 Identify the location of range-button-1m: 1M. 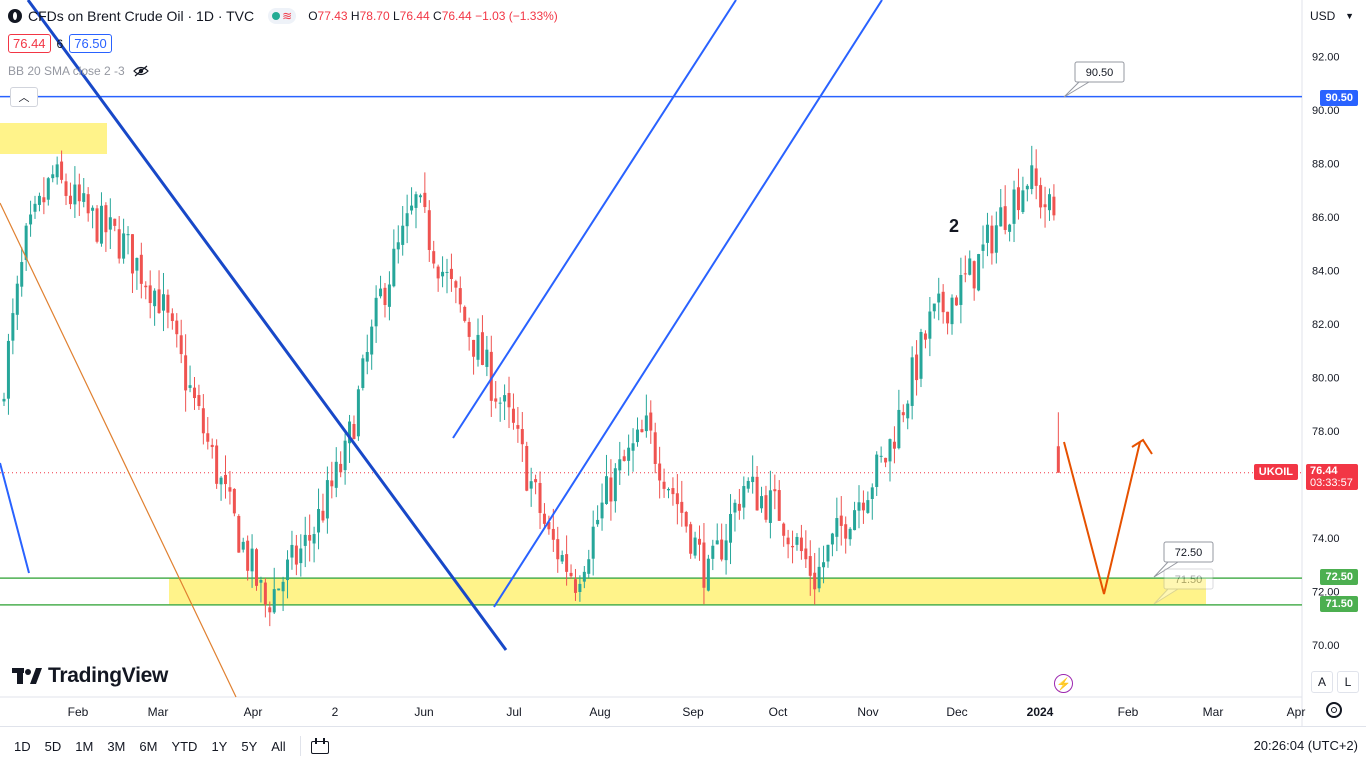
(84, 746).